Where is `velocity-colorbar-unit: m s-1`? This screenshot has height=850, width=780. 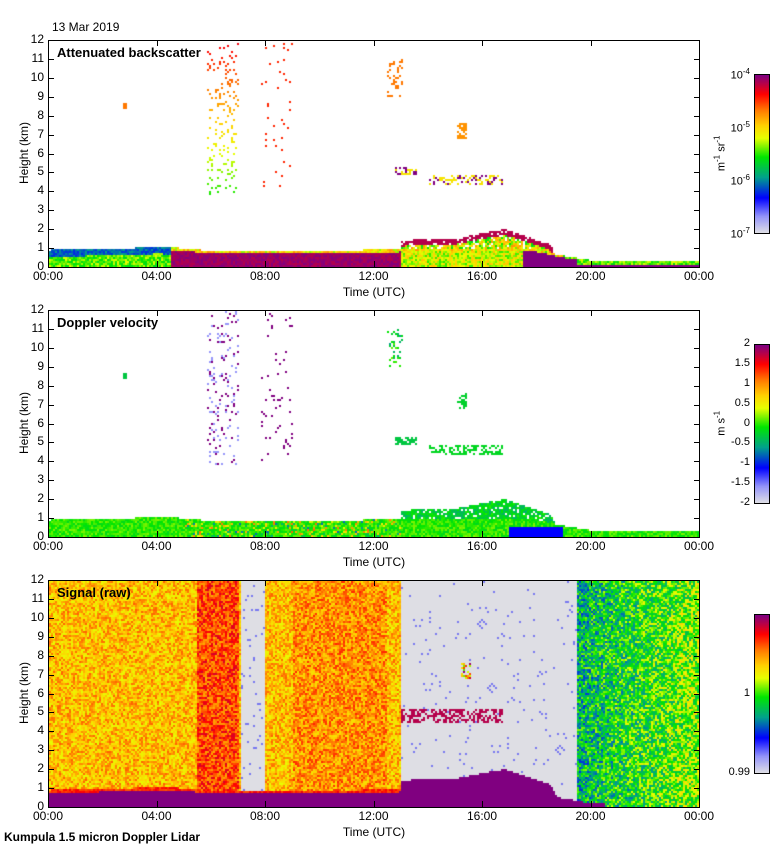
velocity-colorbar-unit: m s-1 is located at coordinates (720, 423).